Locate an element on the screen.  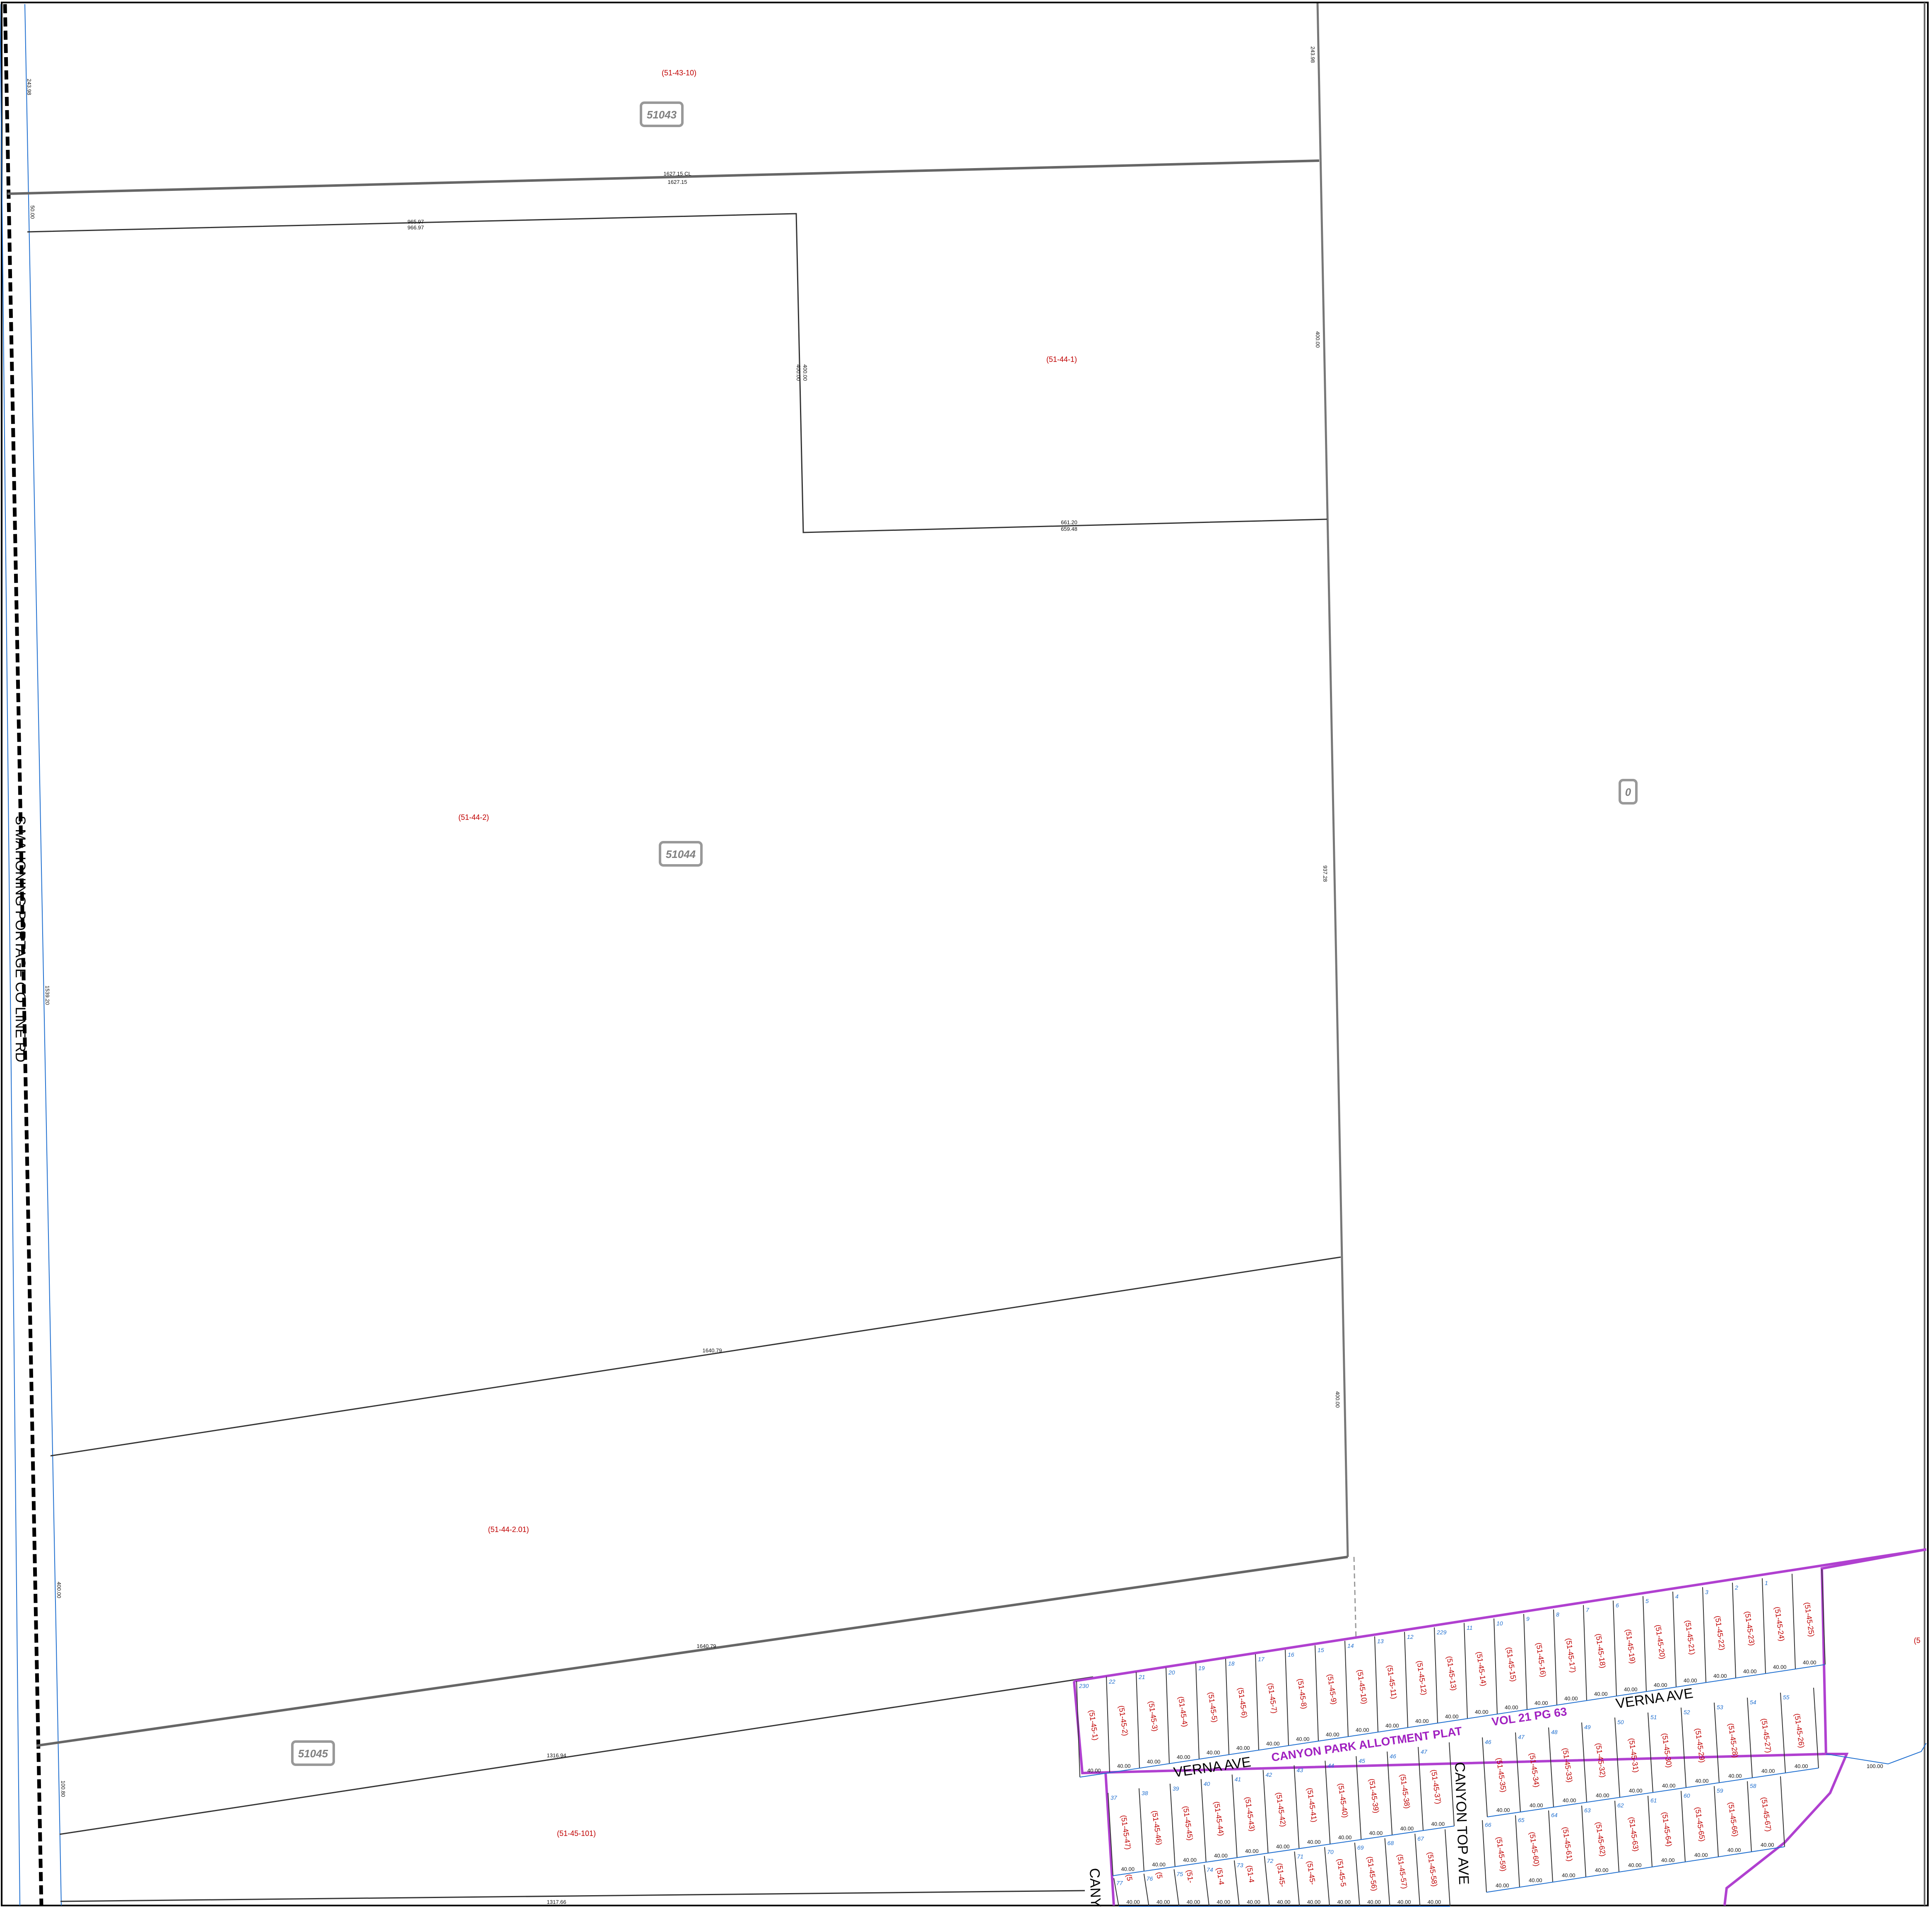
lot-number: 59 is located at coordinates (1720, 1791).